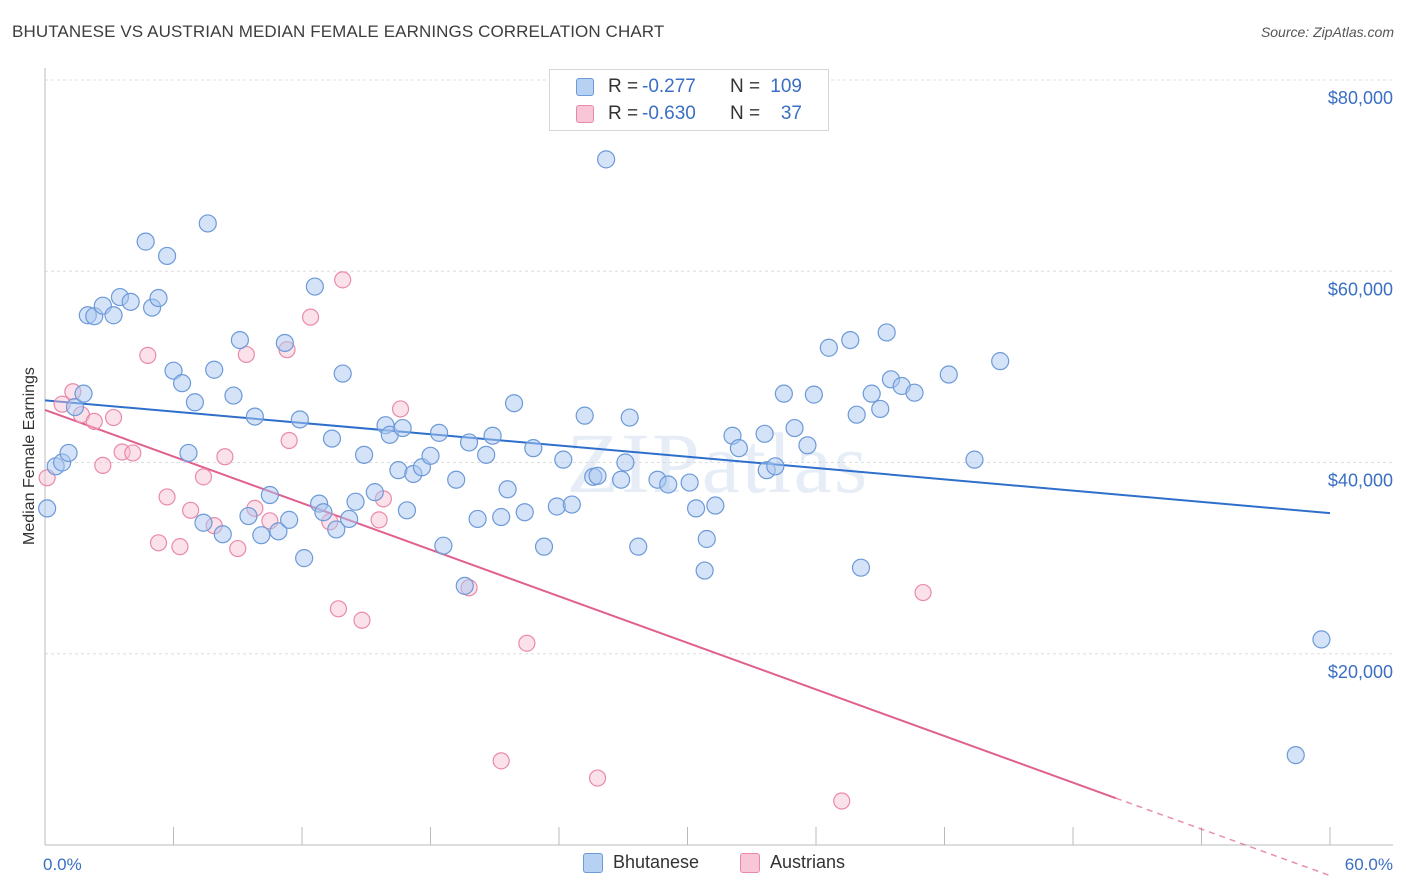  Describe the element at coordinates (689, 100) in the screenshot. I see `correlation-legend: R = -0.277 N = 109 R = -0.630 N = 37` at that location.